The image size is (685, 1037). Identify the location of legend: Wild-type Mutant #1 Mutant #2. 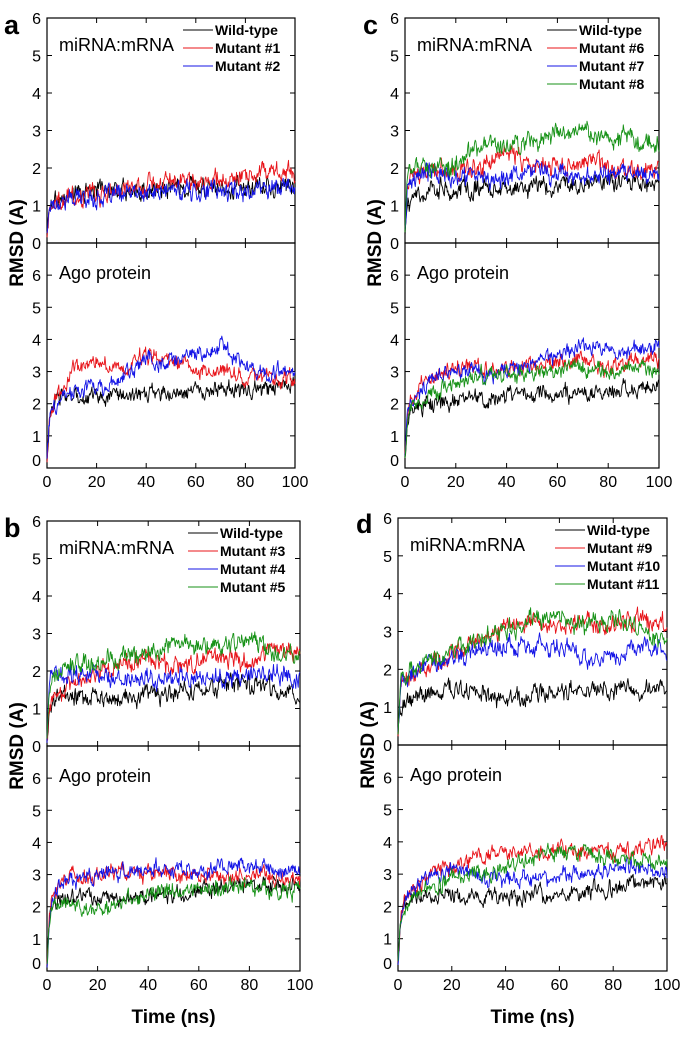
(232, 48).